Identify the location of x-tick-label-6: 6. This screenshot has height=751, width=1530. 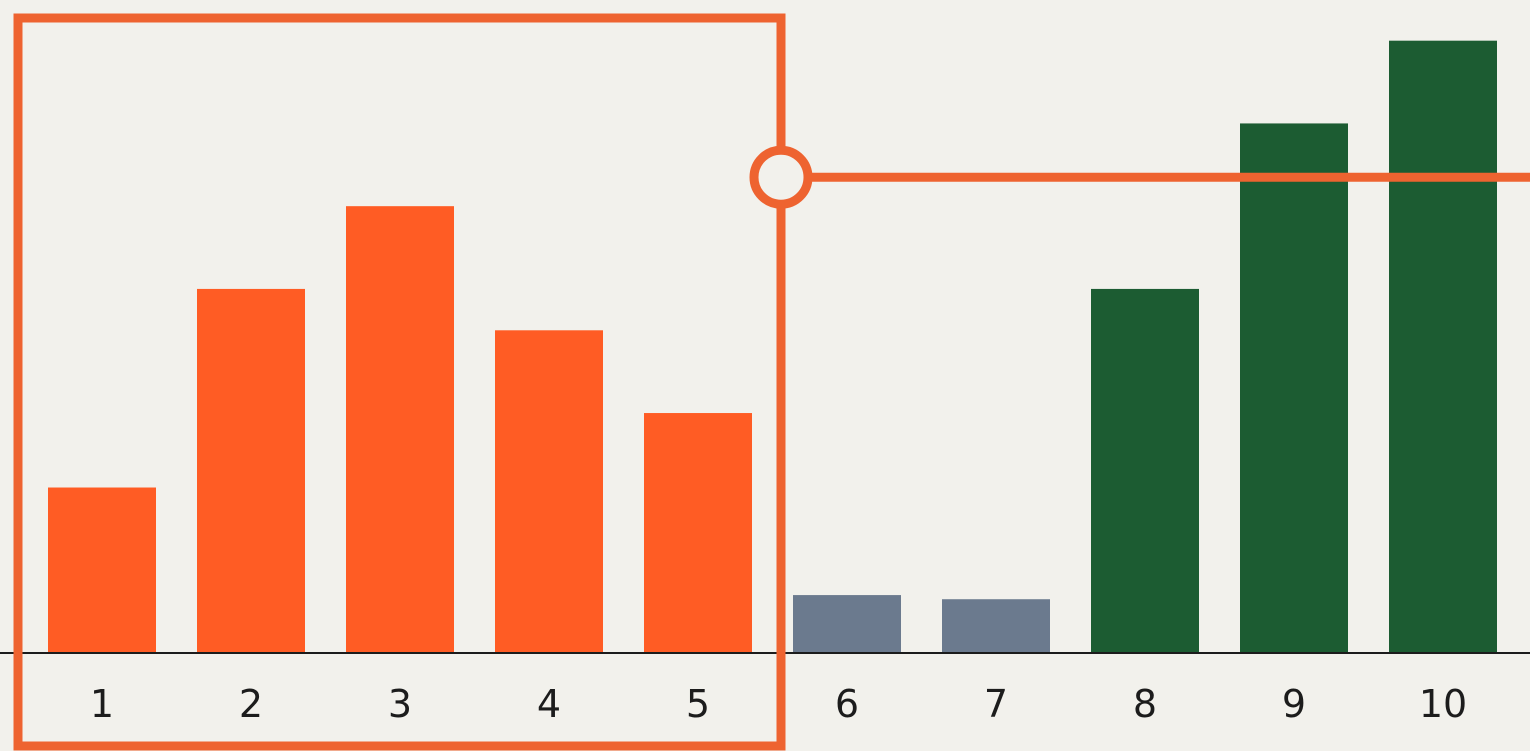
(847, 704).